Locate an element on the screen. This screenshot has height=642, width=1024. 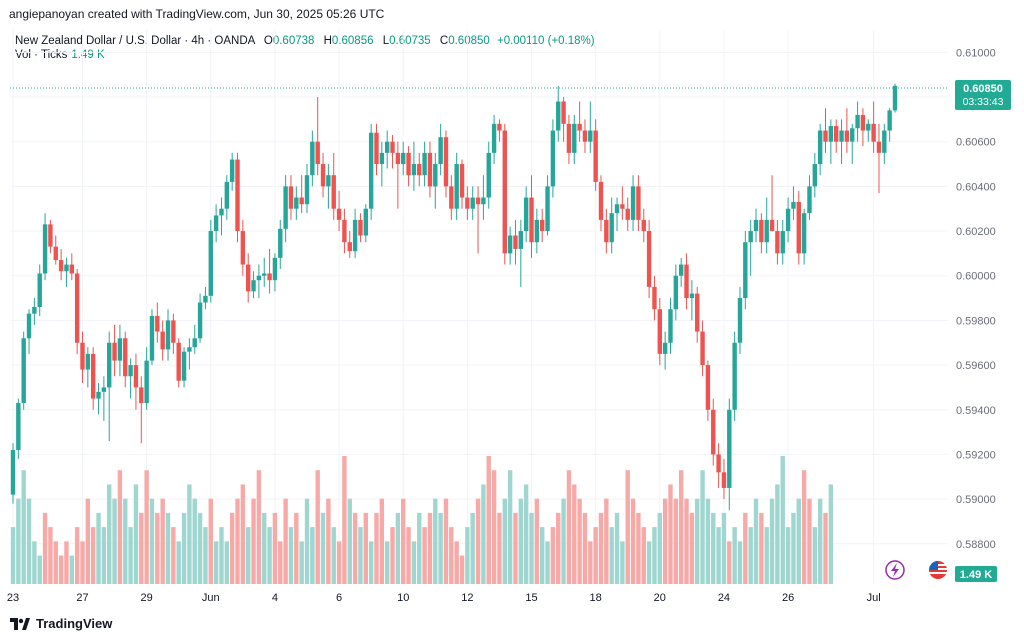
price-tick-label: 0.59400 is located at coordinates (976, 411).